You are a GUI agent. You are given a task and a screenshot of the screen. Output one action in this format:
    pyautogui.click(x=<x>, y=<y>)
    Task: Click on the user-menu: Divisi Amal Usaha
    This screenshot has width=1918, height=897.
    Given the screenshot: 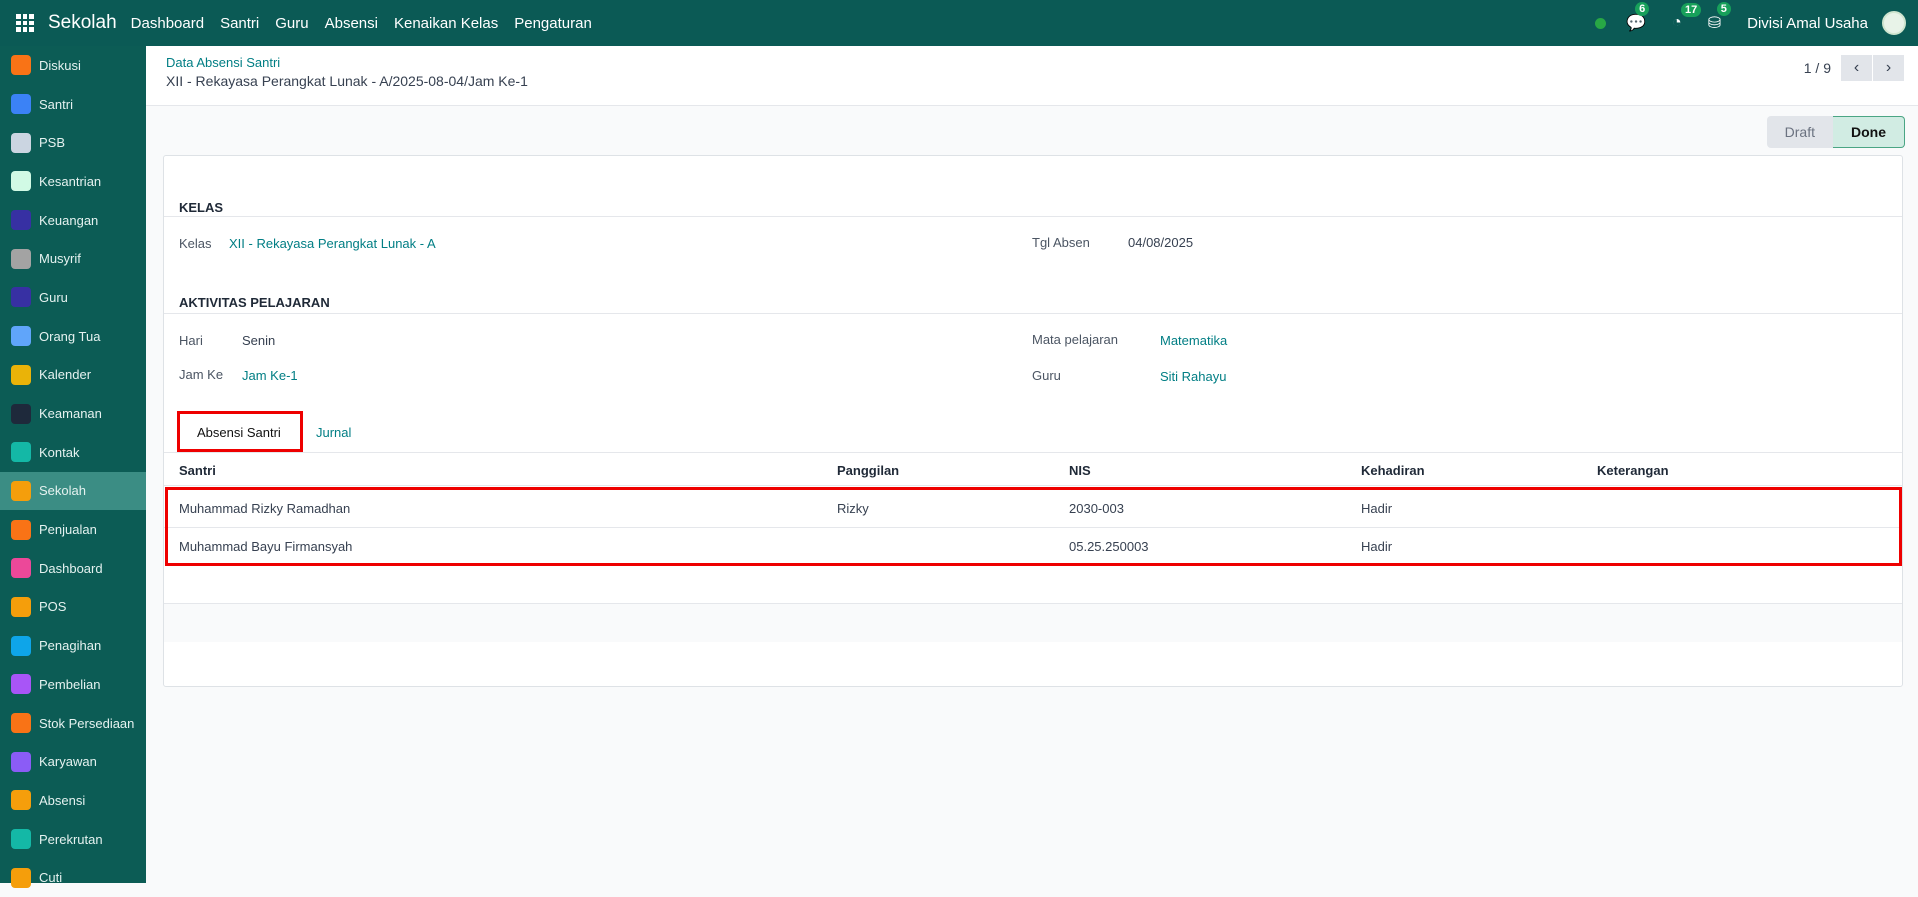 What is the action you would take?
    pyautogui.click(x=1807, y=23)
    